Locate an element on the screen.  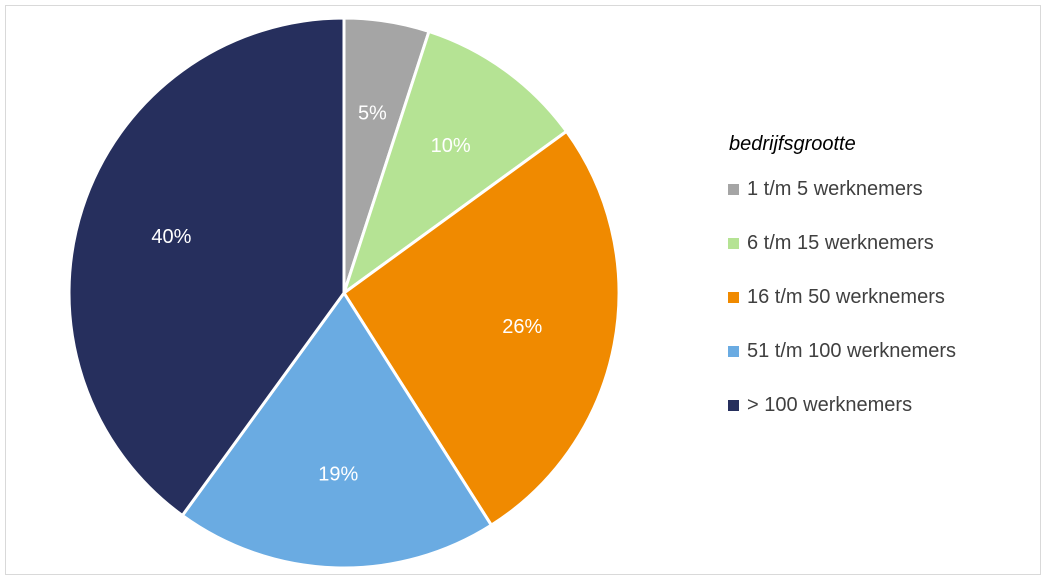
legend-item-6-t-m-15-werknemers: 6 t/m 15 werknemers is located at coordinates (842, 243).